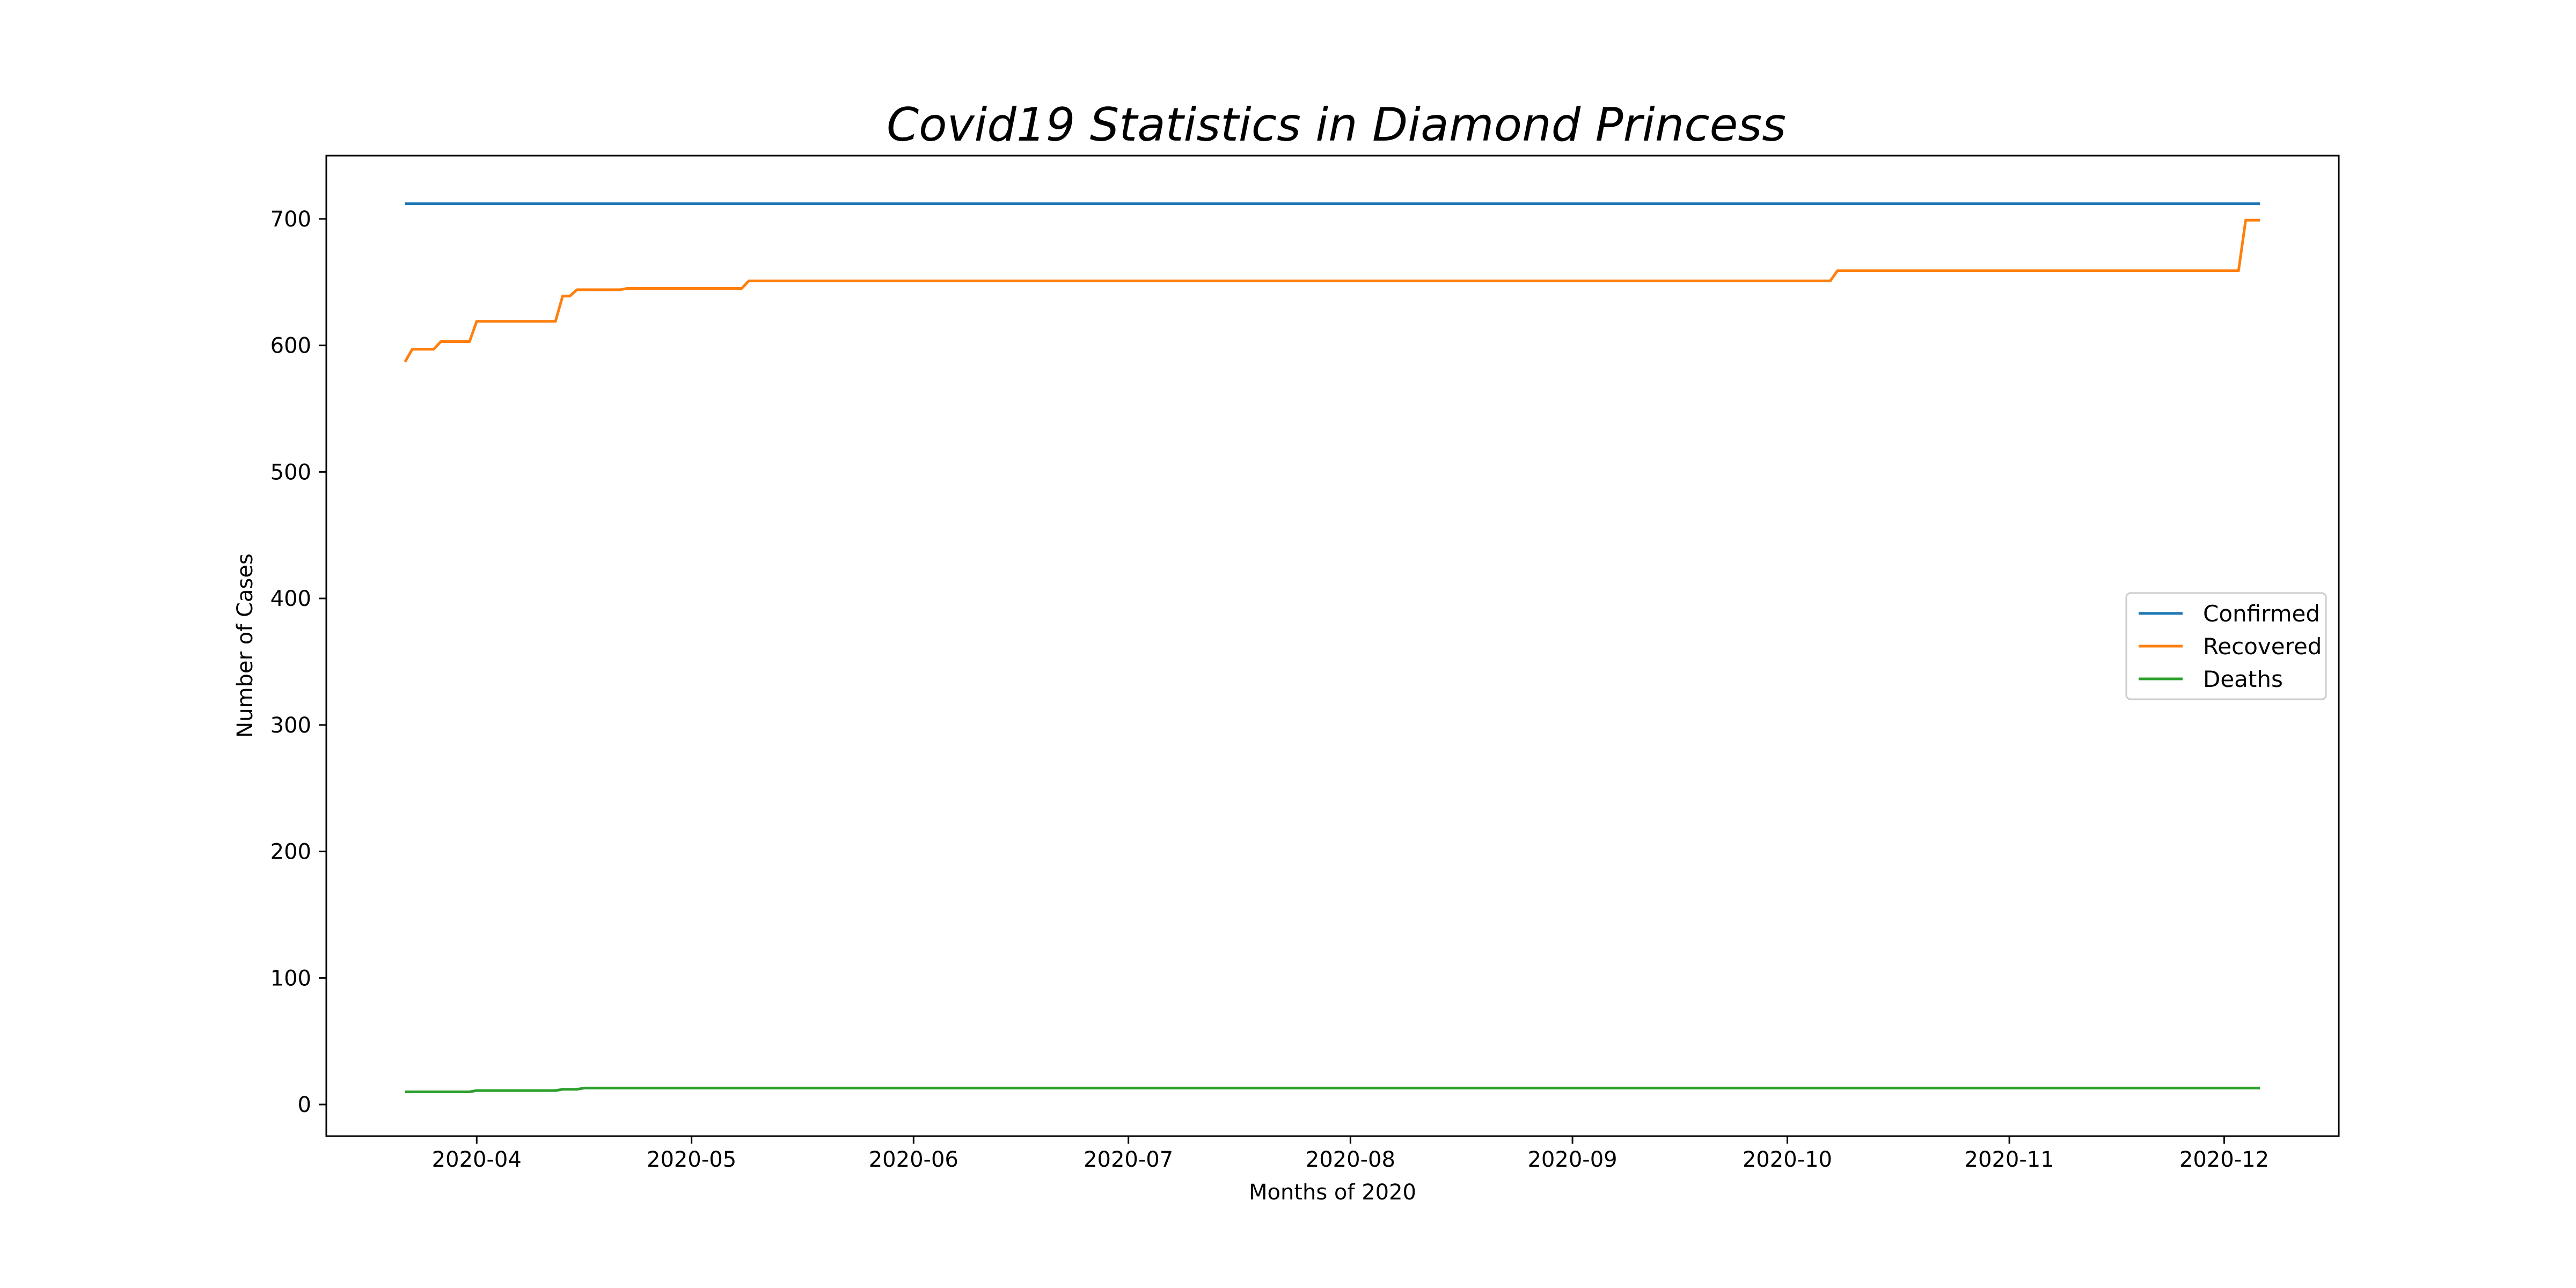  I want to click on y-tick-label: 0, so click(304, 1105).